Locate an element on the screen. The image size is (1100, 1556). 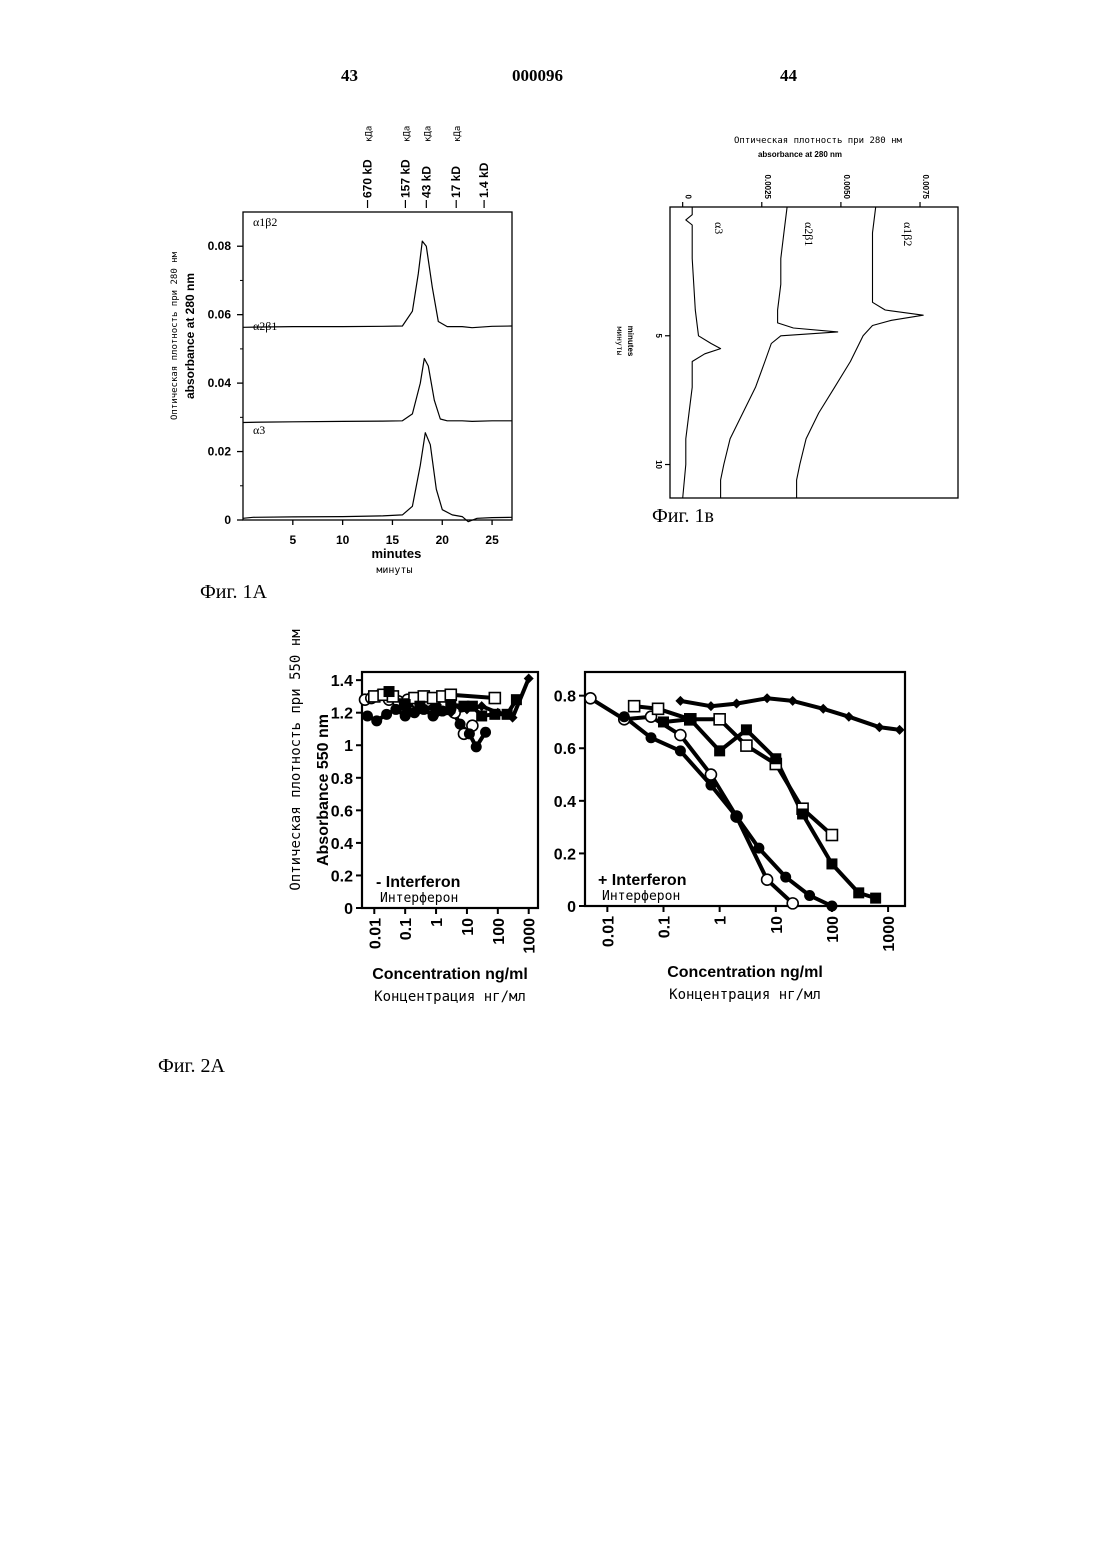
y-tick-label: 1.4 is located at coordinates (342, 681).